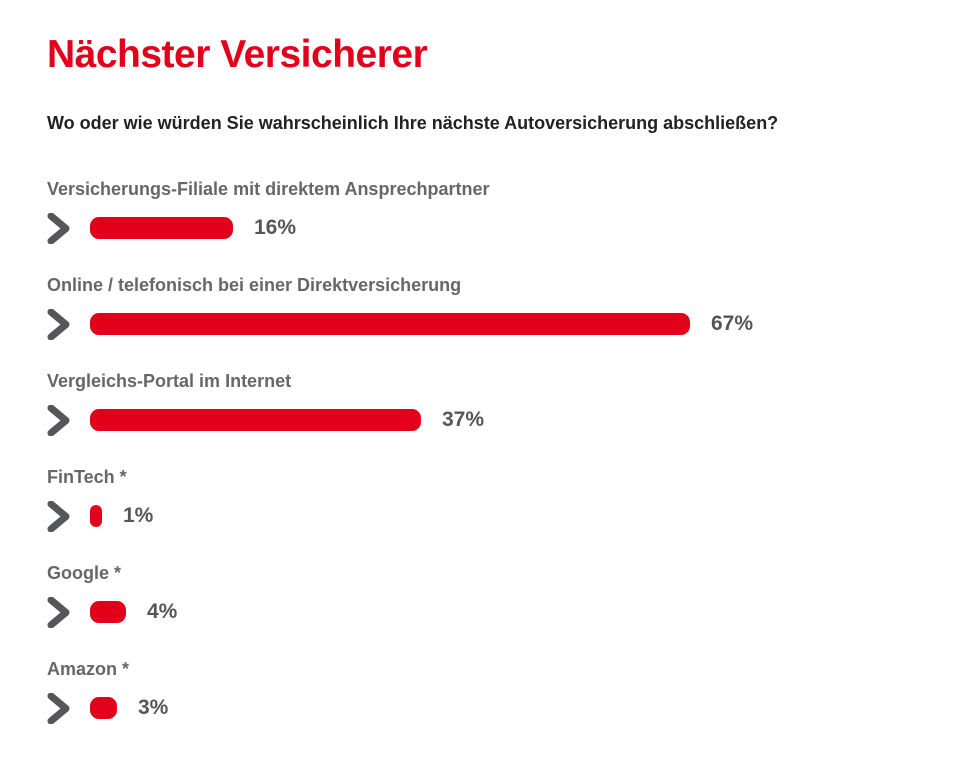  I want to click on bar-value: 67%, so click(732, 324).